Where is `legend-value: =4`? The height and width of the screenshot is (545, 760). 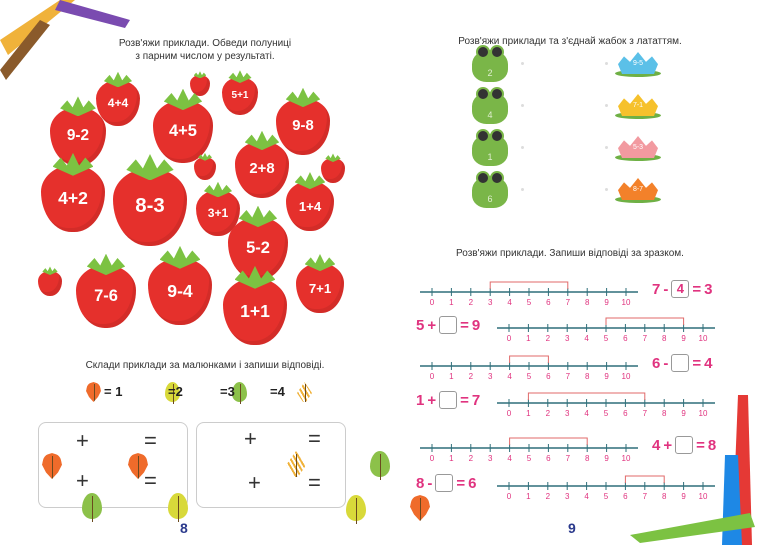
legend-value: =4 is located at coordinates (277, 391).